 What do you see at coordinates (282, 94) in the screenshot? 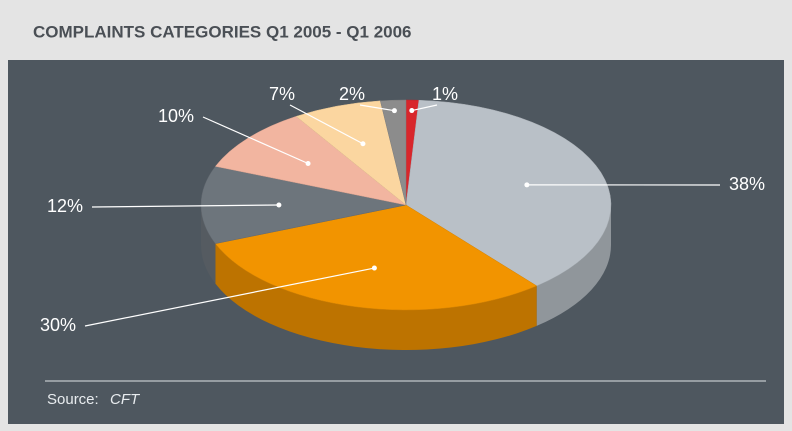
I see `data-label: 7%` at bounding box center [282, 94].